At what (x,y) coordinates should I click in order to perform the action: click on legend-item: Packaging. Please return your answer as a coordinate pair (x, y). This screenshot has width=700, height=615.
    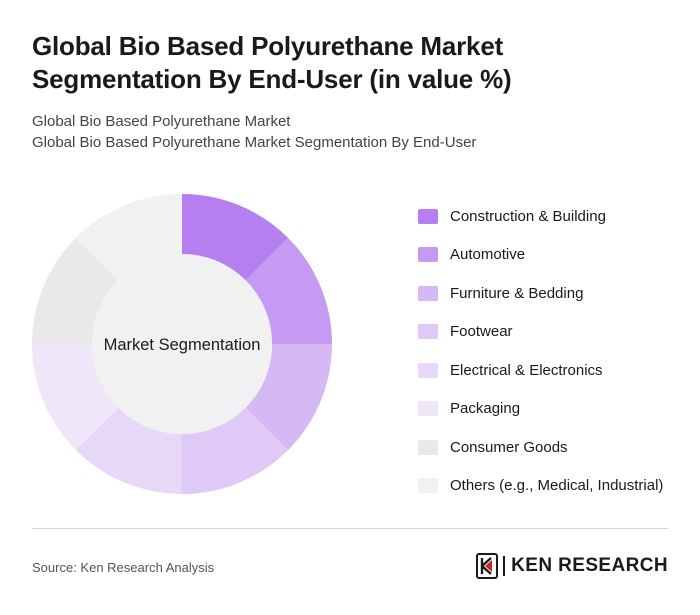
    Looking at the image, I should click on (558, 409).